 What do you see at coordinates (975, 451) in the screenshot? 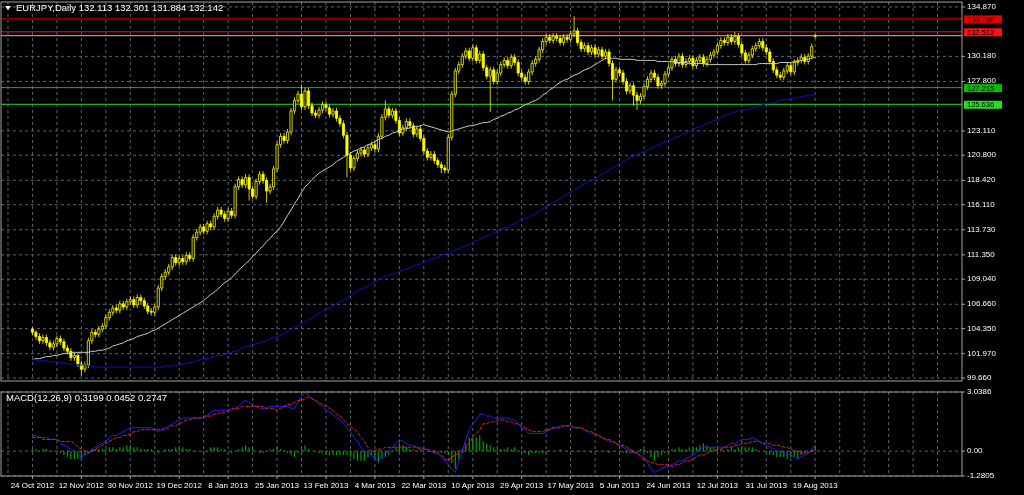
I see `y-tick-label: 0.00` at bounding box center [975, 451].